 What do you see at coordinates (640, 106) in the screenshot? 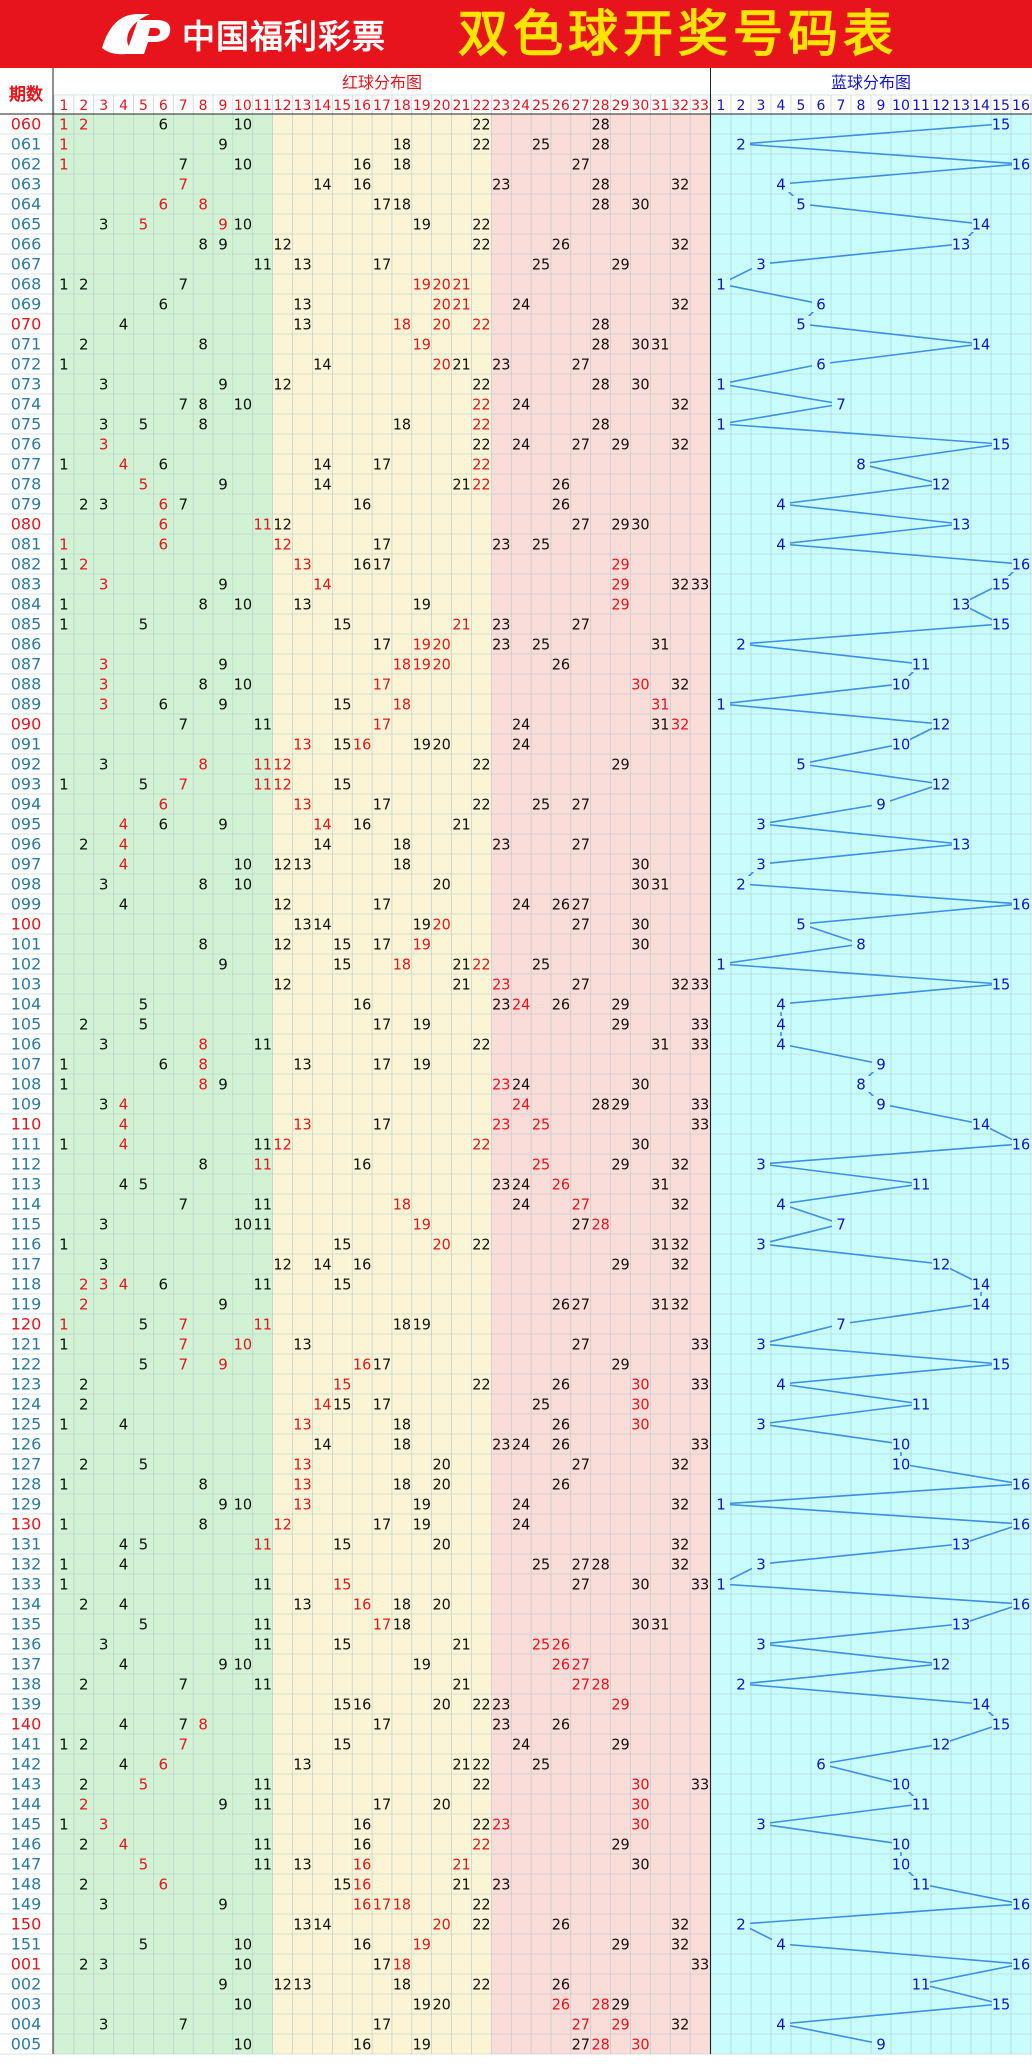
I see `red-column-header: 30` at bounding box center [640, 106].